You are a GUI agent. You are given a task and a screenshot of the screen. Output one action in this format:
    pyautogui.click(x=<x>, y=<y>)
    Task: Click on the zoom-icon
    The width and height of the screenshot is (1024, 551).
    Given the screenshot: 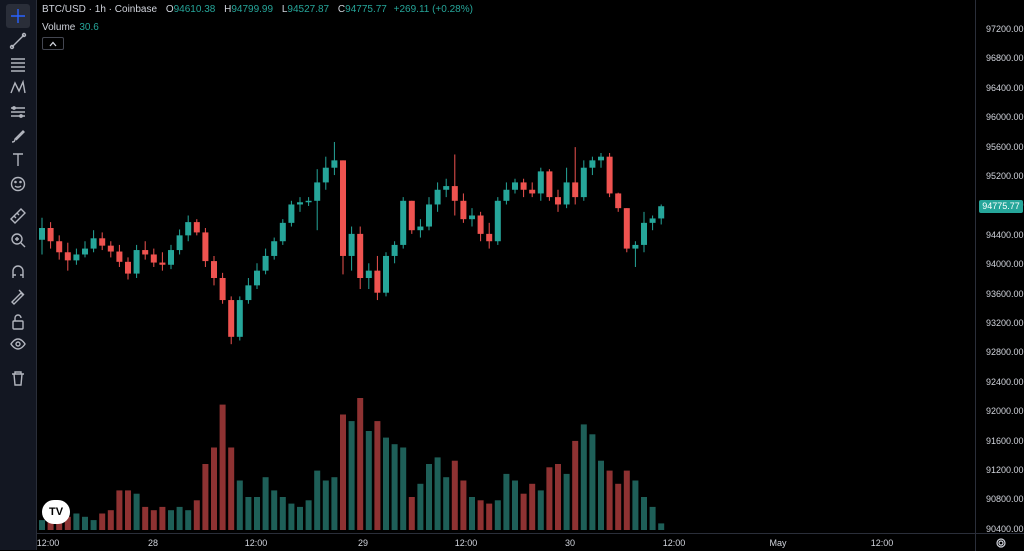 What is the action you would take?
    pyautogui.click(x=18, y=240)
    